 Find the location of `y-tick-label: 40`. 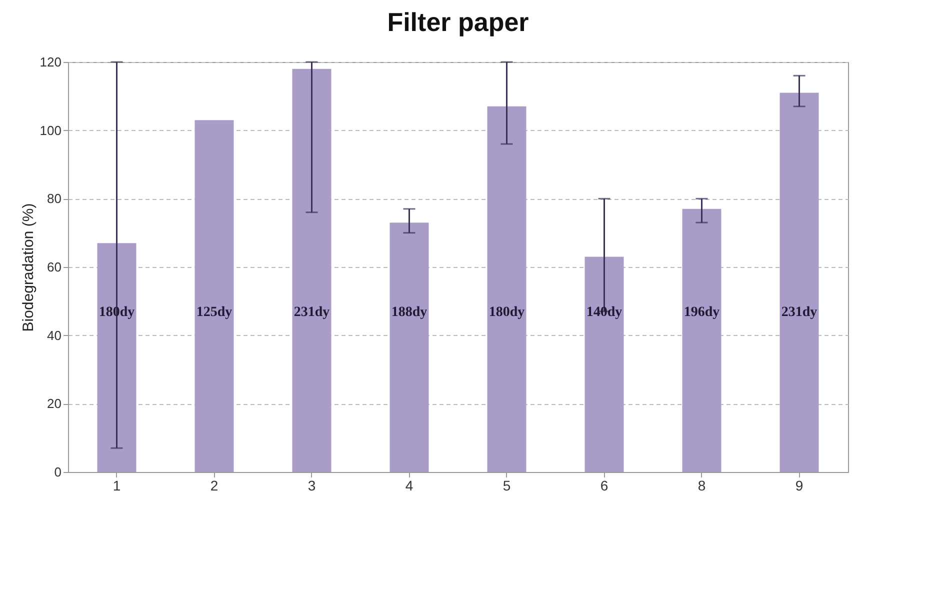

y-tick-label: 40 is located at coordinates (54, 335).